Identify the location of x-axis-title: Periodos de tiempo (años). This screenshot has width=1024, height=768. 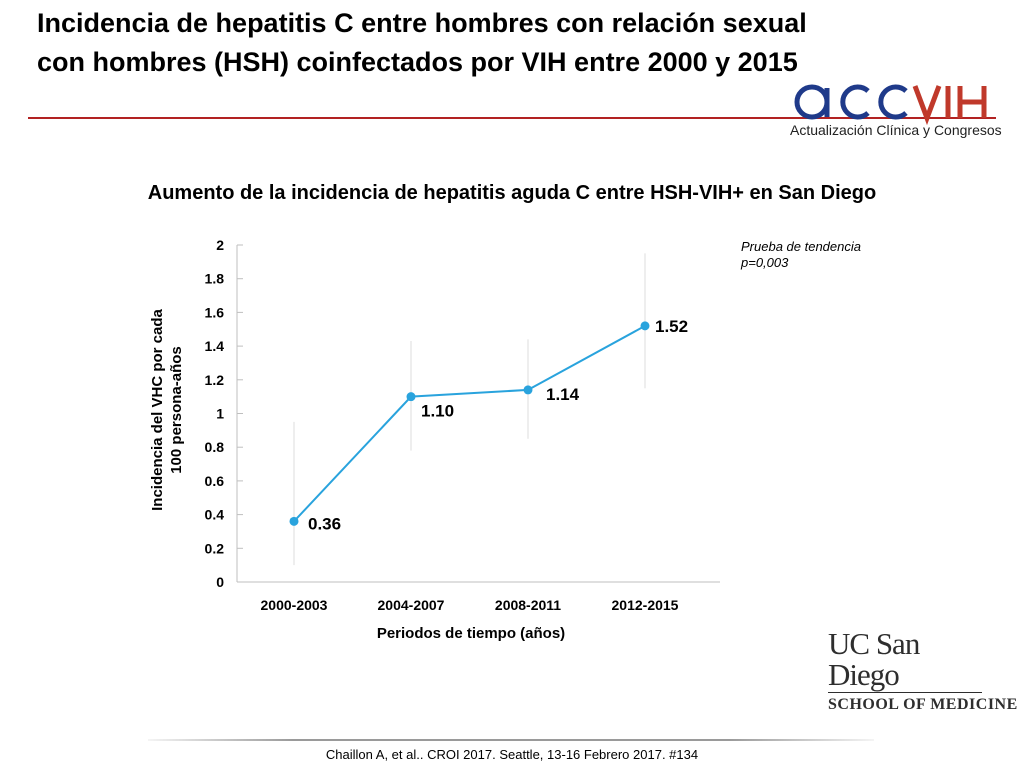
(471, 633).